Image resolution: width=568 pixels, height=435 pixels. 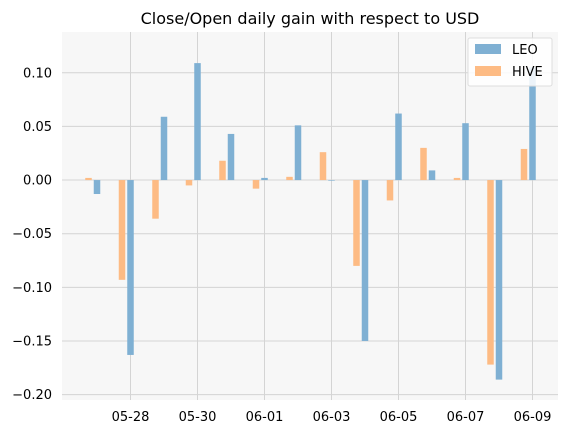 What do you see at coordinates (488, 71) in the screenshot?
I see `legend-swatch-hive` at bounding box center [488, 71].